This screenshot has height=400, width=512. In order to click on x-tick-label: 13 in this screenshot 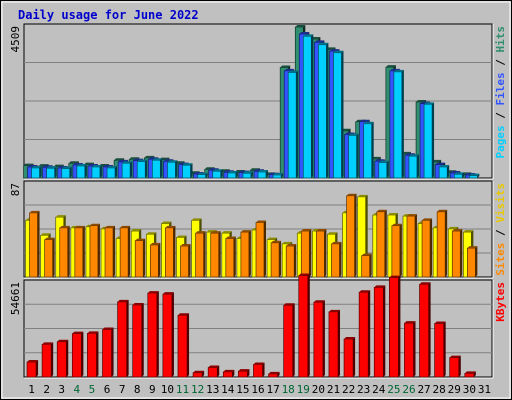, I will do `click(212, 389)`.